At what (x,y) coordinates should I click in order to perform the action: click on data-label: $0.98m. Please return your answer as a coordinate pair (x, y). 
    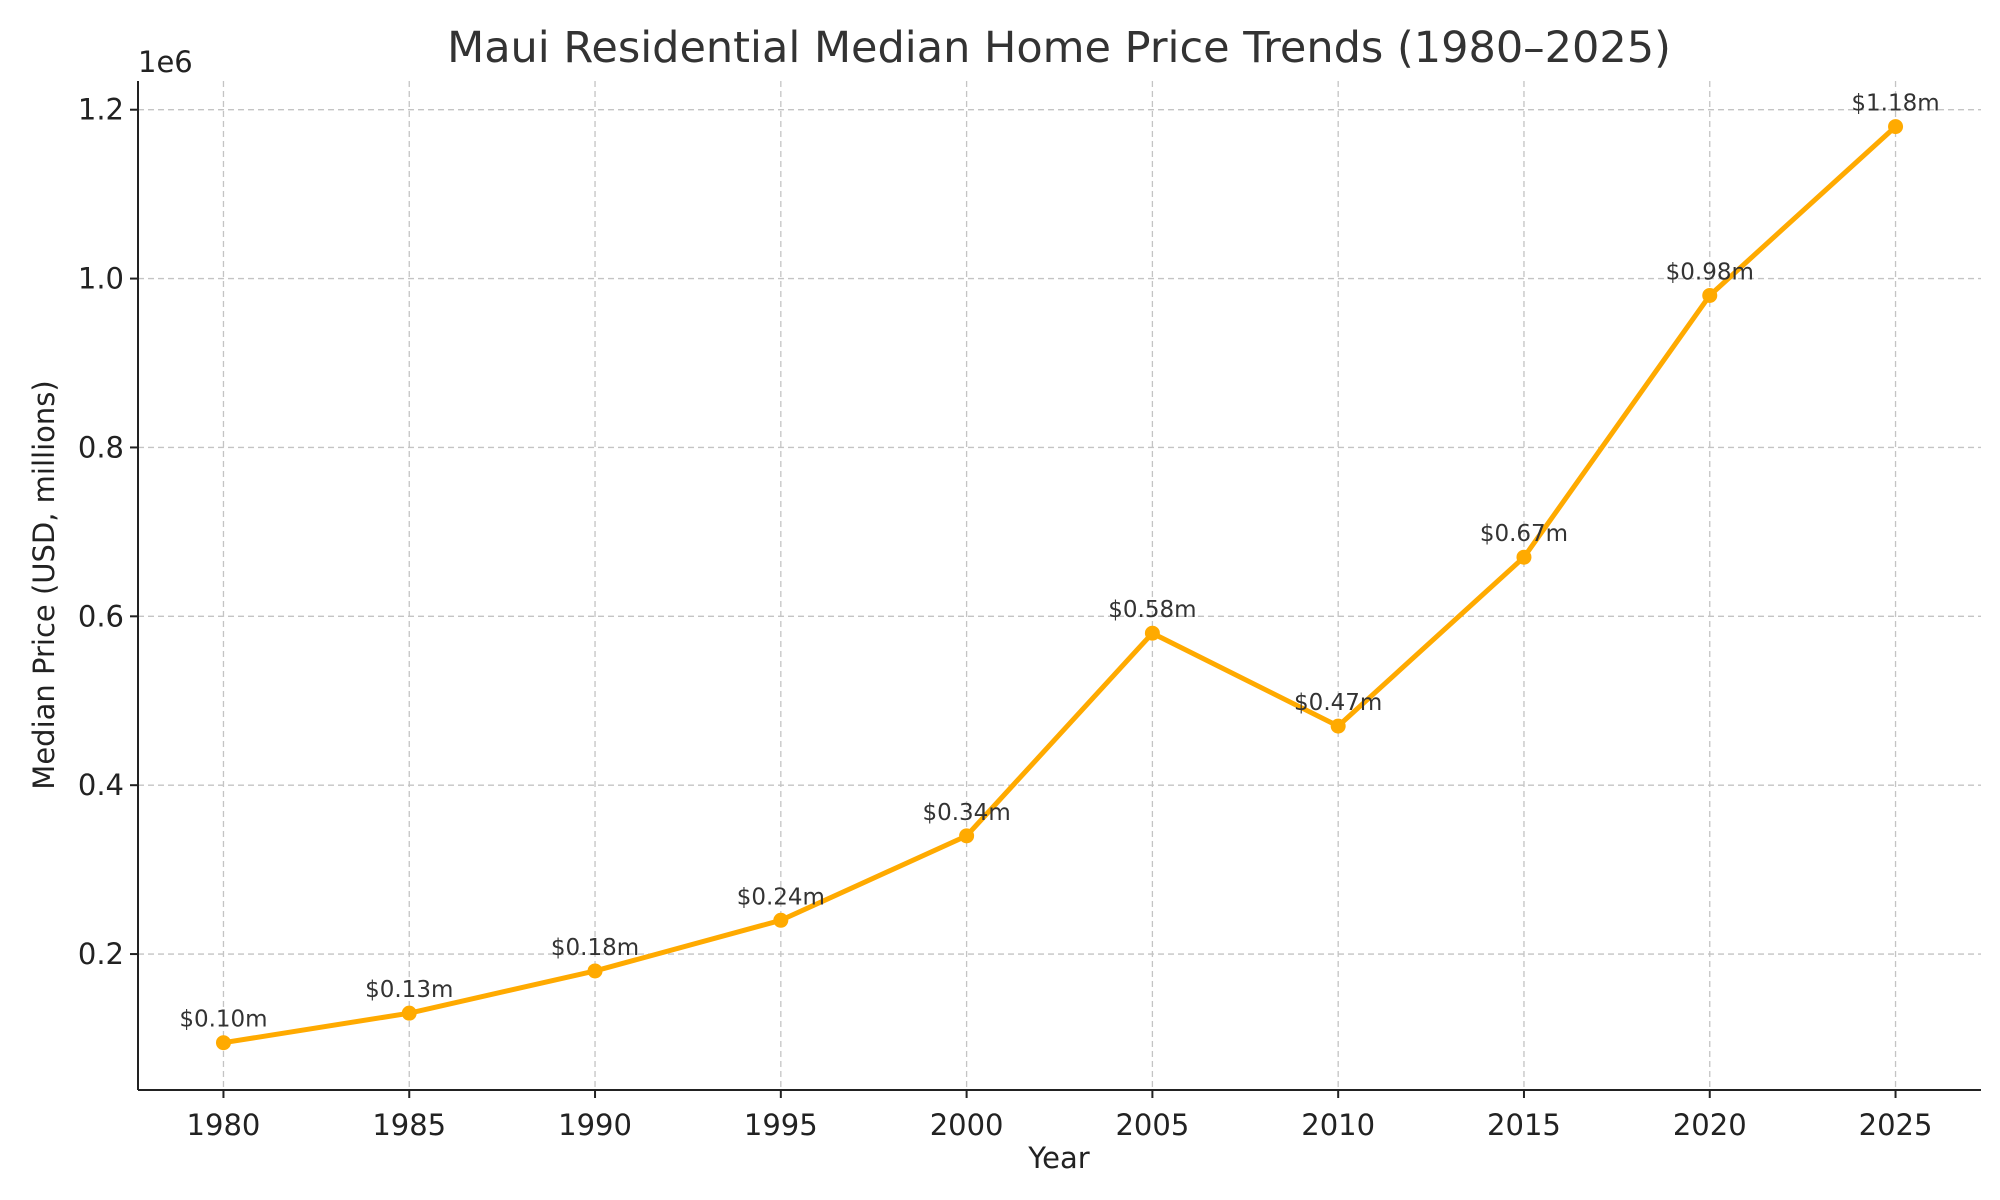
    Looking at the image, I should click on (1710, 272).